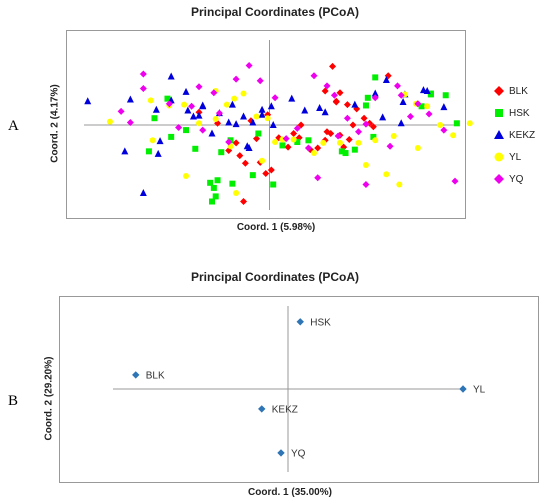  Describe the element at coordinates (13, 126) in the screenshot. I see `panel-a-label: A` at that location.